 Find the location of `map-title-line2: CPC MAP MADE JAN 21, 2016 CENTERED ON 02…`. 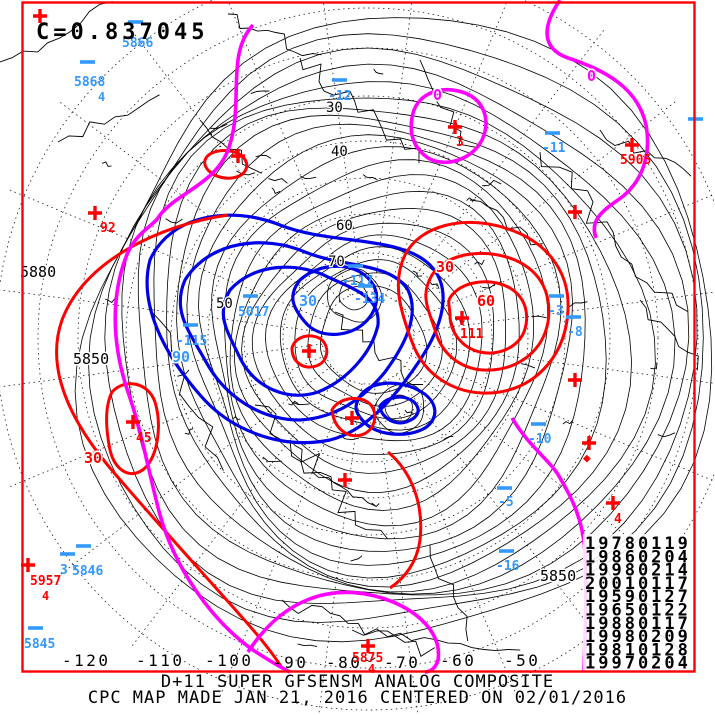

map-title-line2: CPC MAP MADE JAN 21, 2016 CENTERED ON 02… is located at coordinates (357, 698).